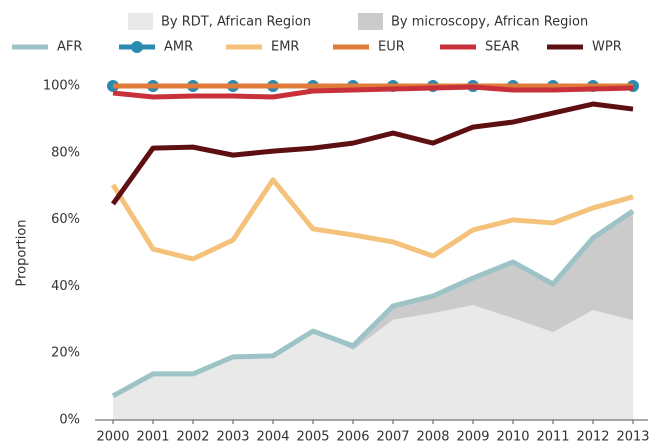  Describe the element at coordinates (489, 22) in the screenshot. I see `legend-label: By microscopy, African Region` at that location.